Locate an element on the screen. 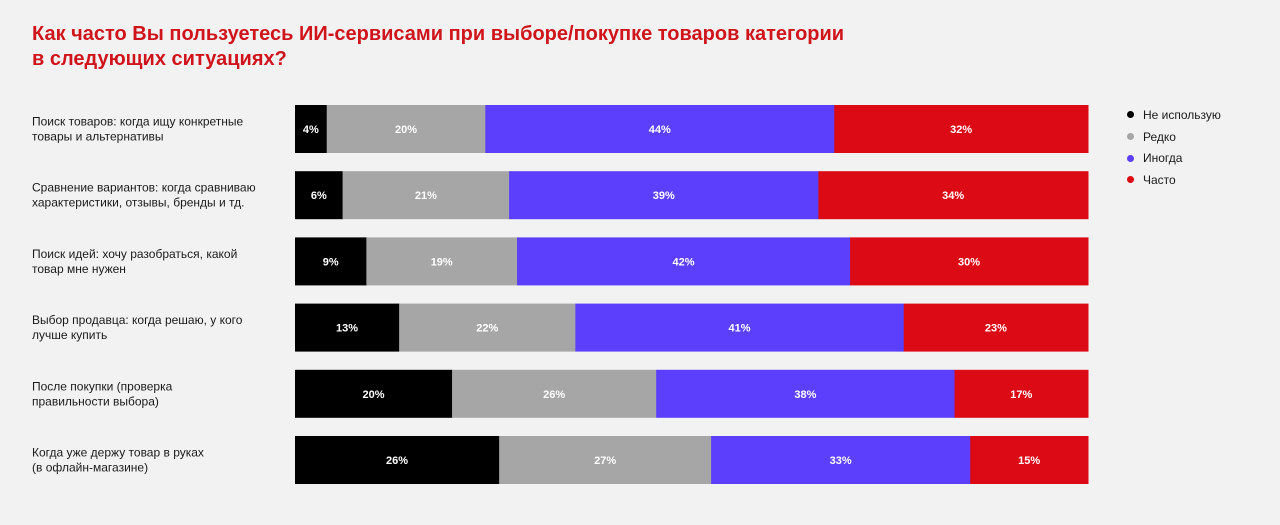  data-label: 41% is located at coordinates (740, 329).